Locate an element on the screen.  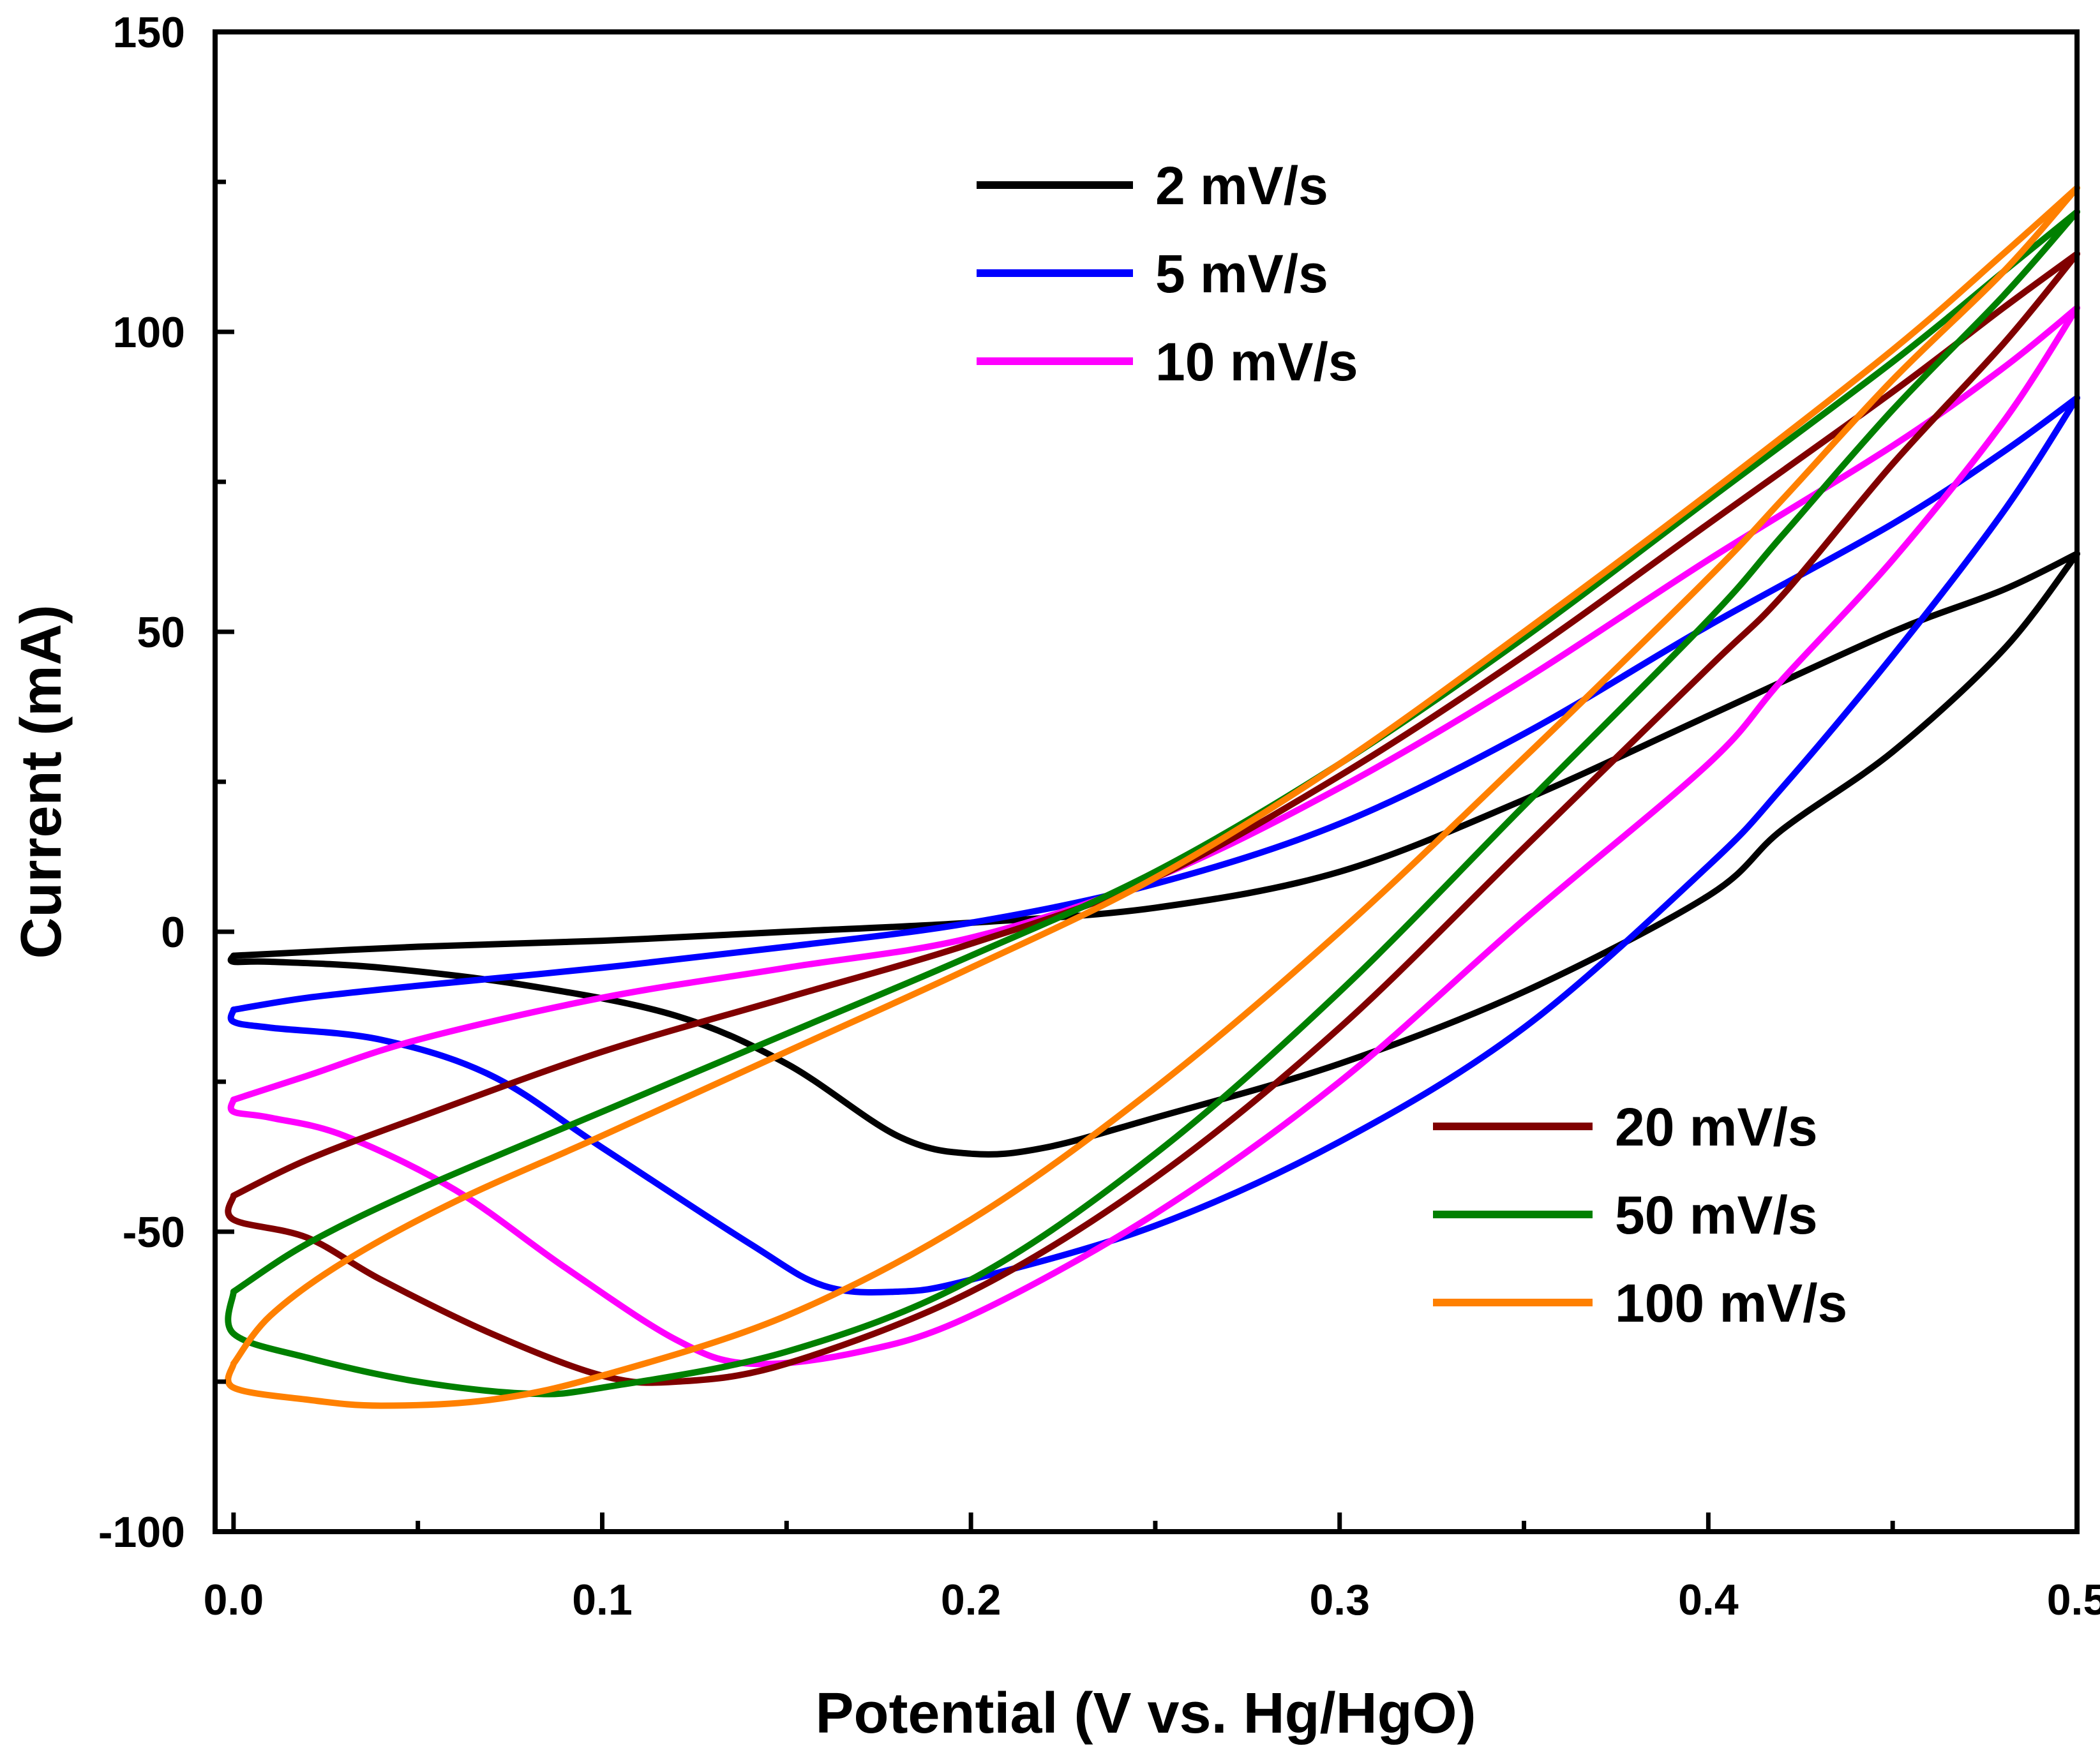
y-tick-label: 150 is located at coordinates (149, 32).